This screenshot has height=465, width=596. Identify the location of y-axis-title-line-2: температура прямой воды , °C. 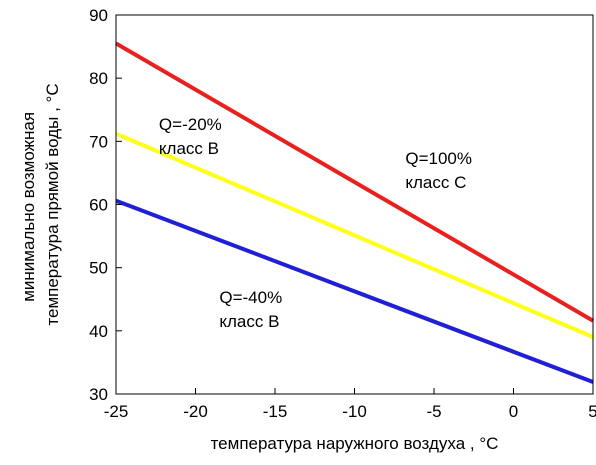
(52, 204).